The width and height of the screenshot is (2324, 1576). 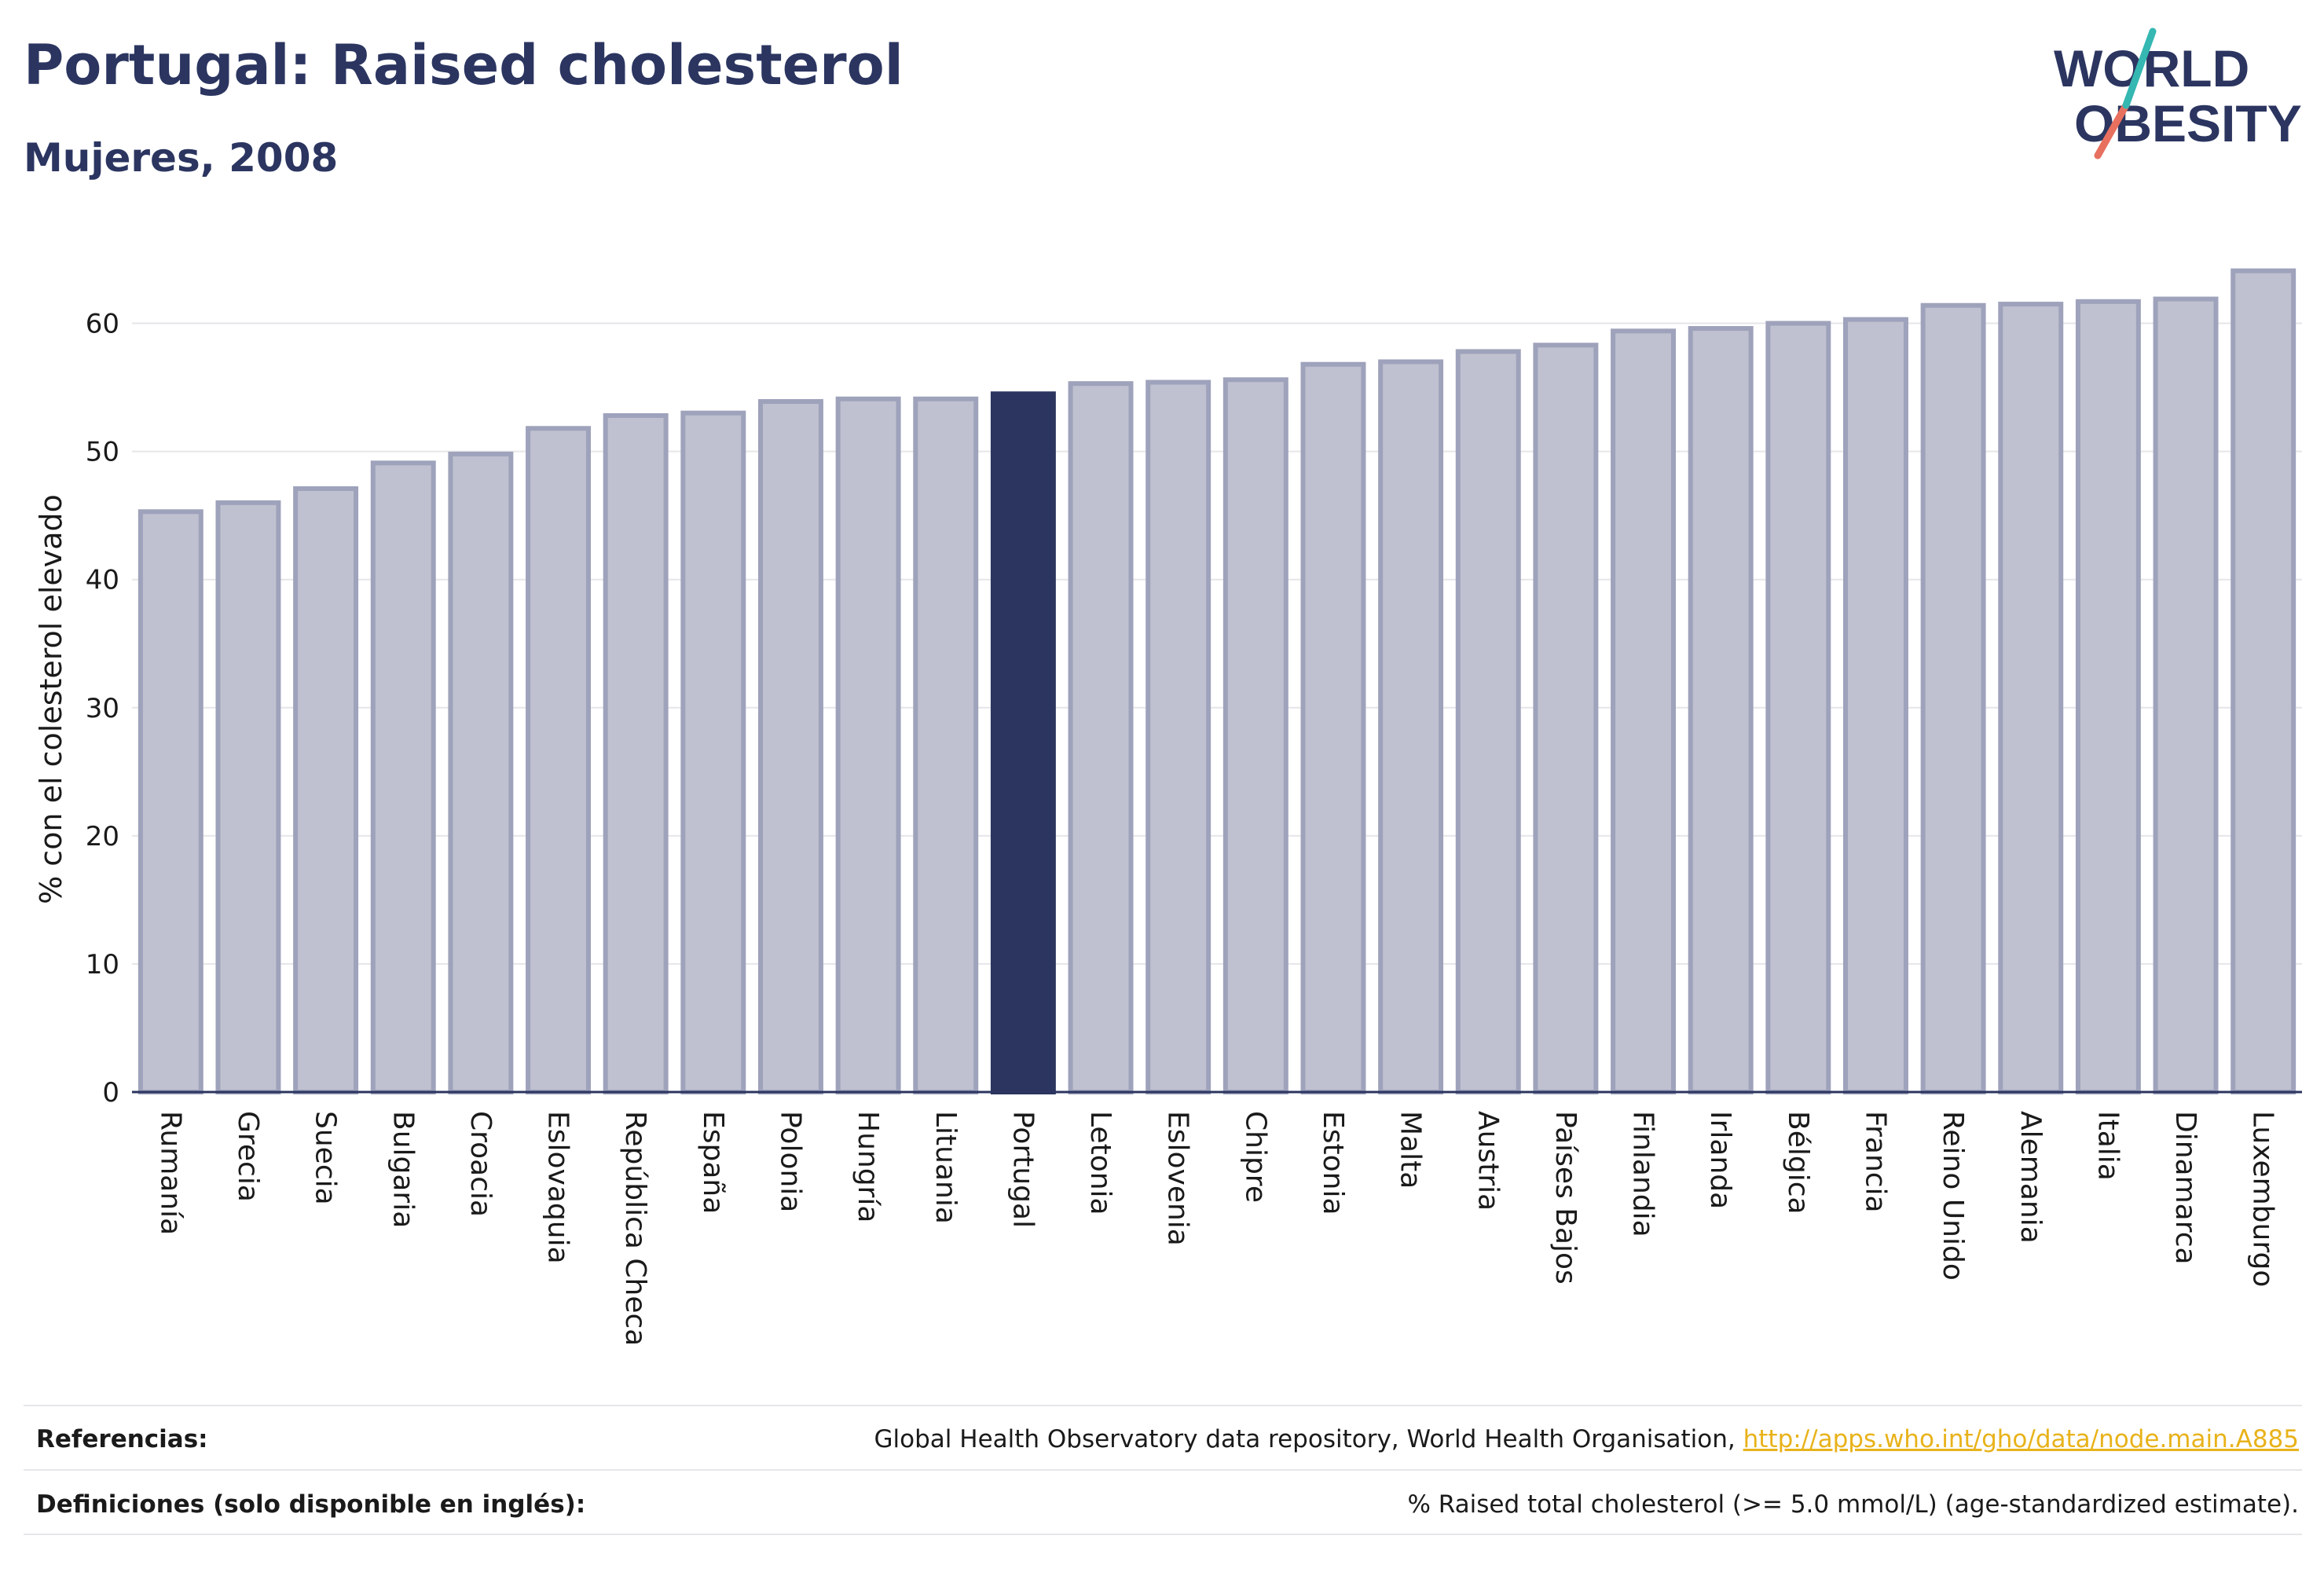 What do you see at coordinates (1411, 1150) in the screenshot?
I see `x-tick-label: Malta` at bounding box center [1411, 1150].